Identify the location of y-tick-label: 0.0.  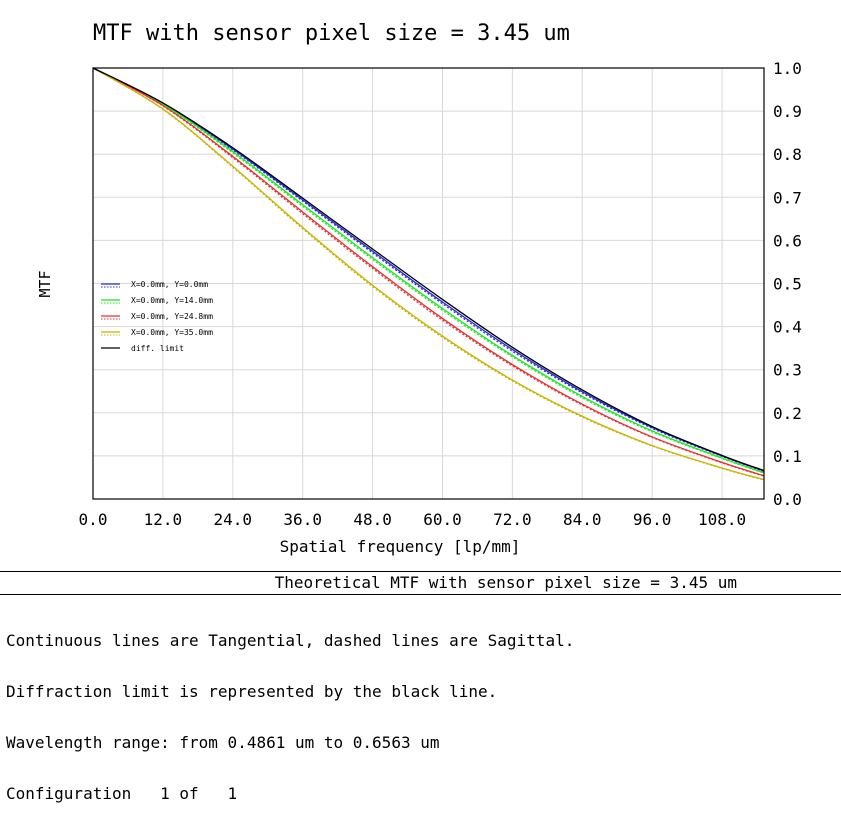
(787, 499).